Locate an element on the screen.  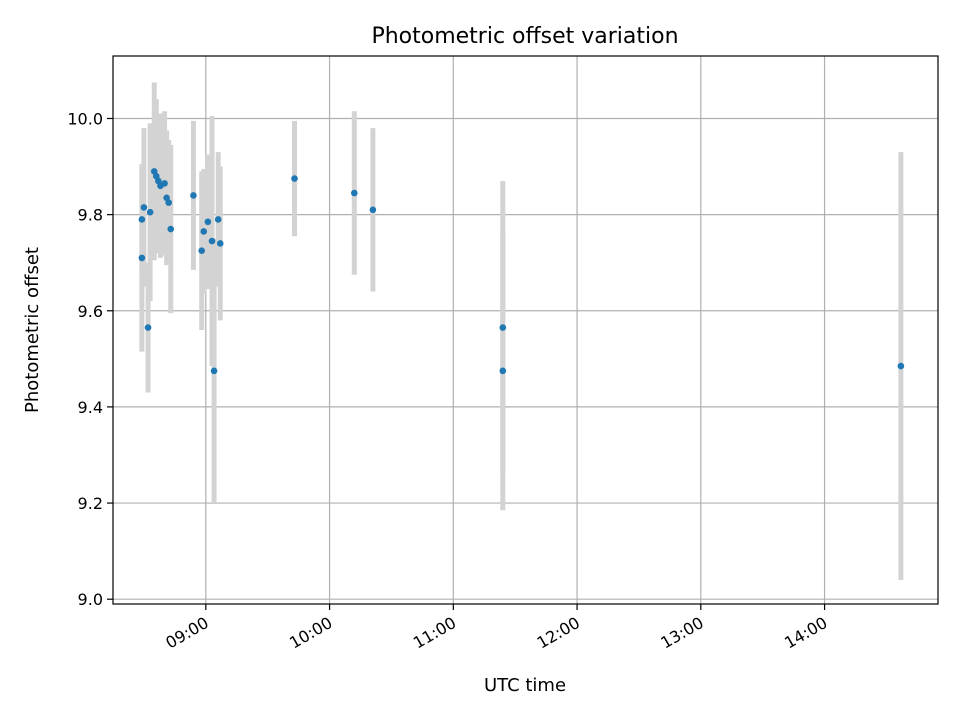
y-axis-ticks: 9.0 9.2 9.4 9.6 9.8 10.0 is located at coordinates (90, 359).